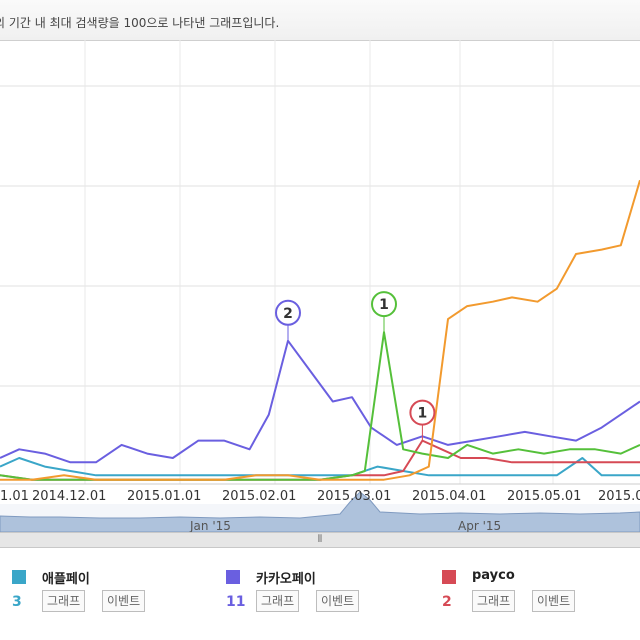  I want to click on chart-header: 의 기간 내 최대 검색량을 100으로 나타낸 그래프입니다., so click(320, 20).